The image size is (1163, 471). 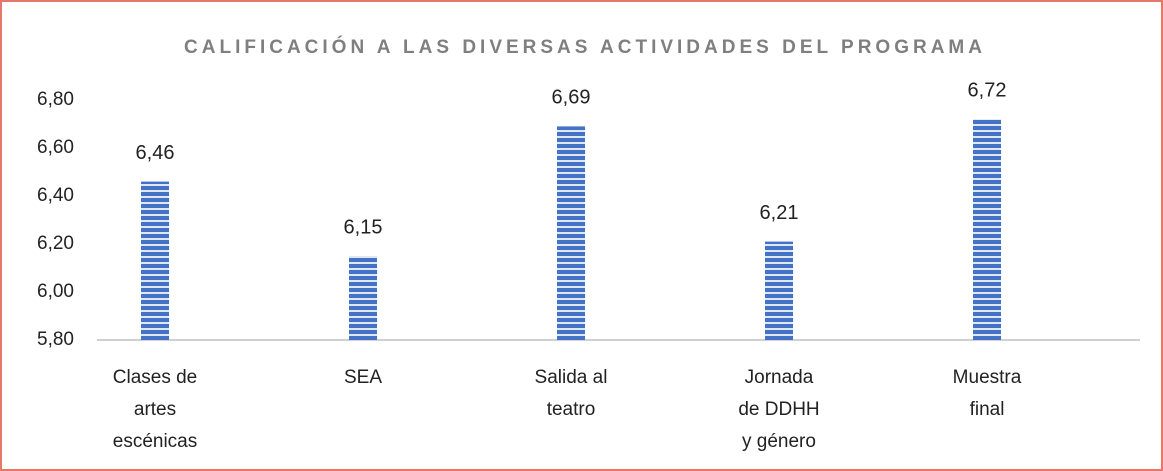 What do you see at coordinates (155, 409) in the screenshot?
I see `x-tick-label: artes` at bounding box center [155, 409].